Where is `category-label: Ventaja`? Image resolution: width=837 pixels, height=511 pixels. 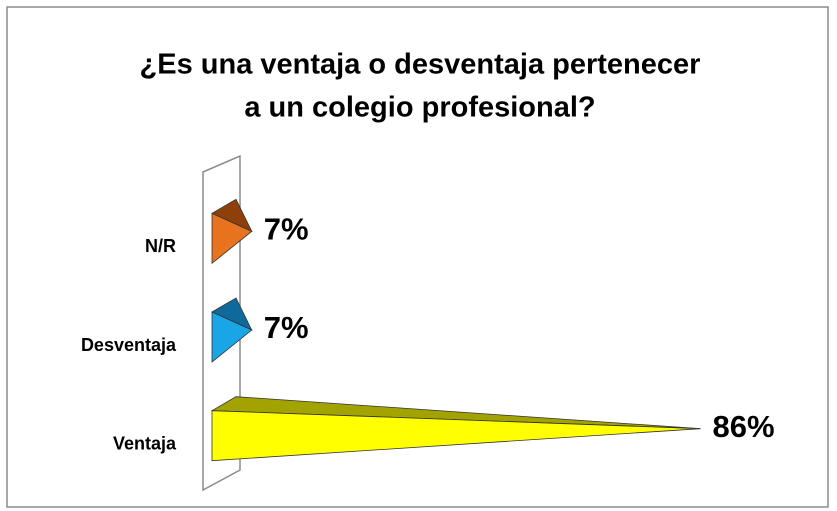 category-label: Ventaja is located at coordinates (145, 443).